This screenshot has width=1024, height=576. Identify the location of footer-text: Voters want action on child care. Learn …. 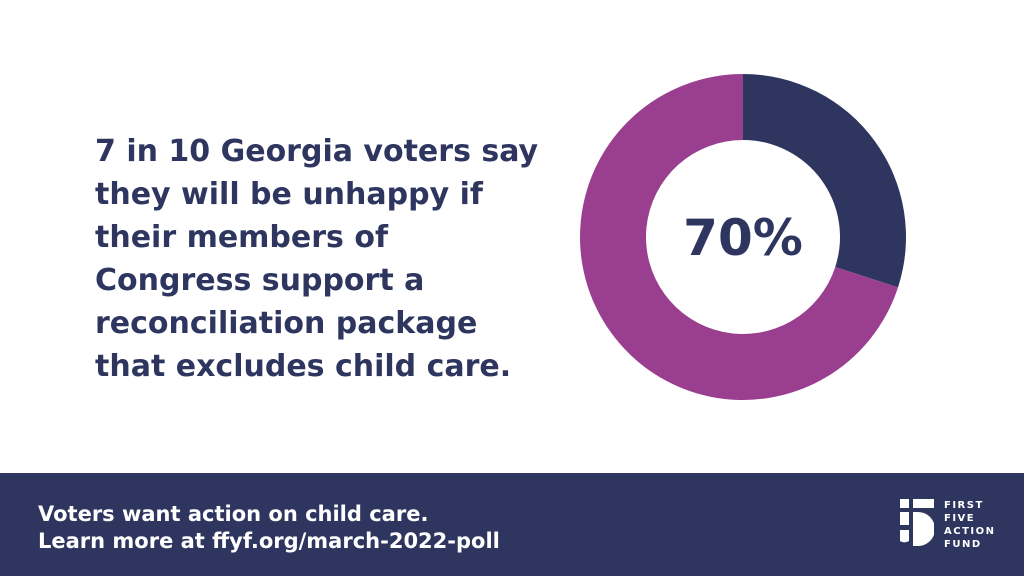
(269, 528).